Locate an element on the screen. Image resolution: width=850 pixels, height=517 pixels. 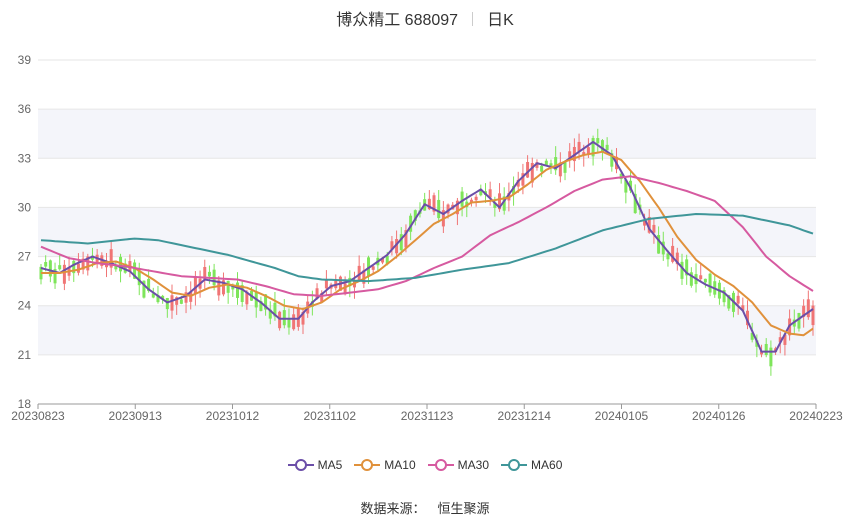
x-tick-label: 20240126 is located at coordinates (719, 416).